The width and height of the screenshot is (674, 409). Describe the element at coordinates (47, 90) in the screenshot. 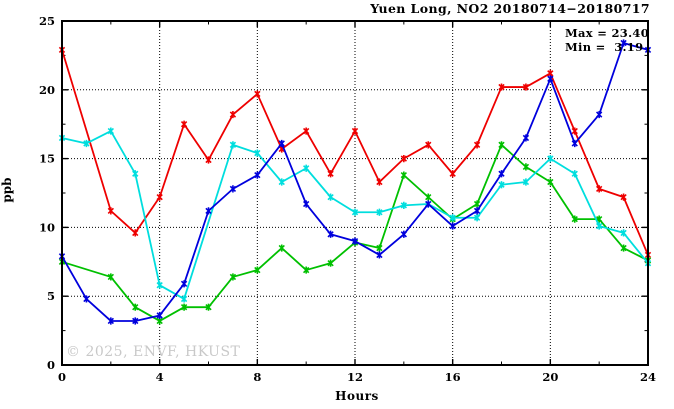

I see `y-tick-label: 20` at that location.